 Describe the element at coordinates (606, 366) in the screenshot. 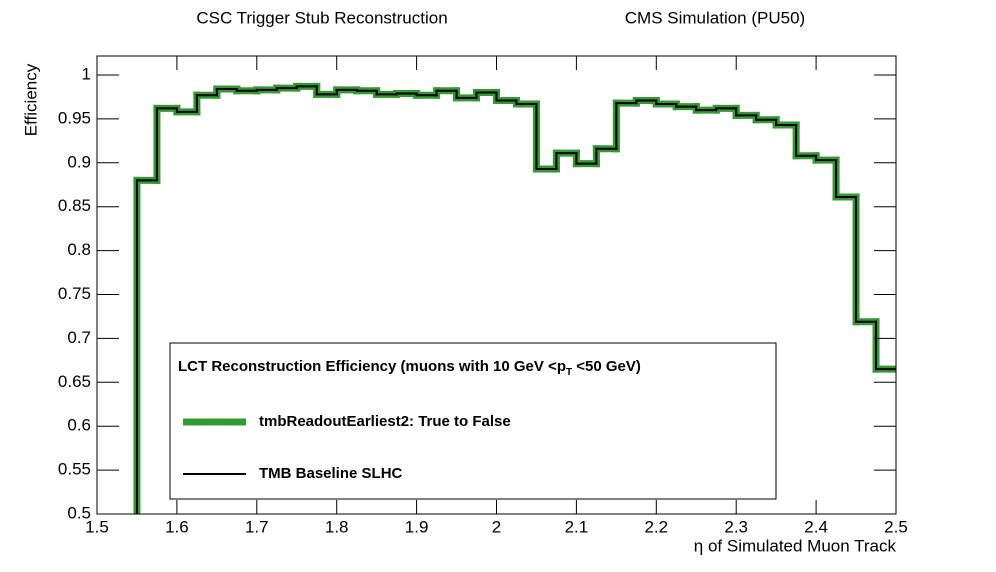

I see `legend-title-part: <50 GeV)` at that location.